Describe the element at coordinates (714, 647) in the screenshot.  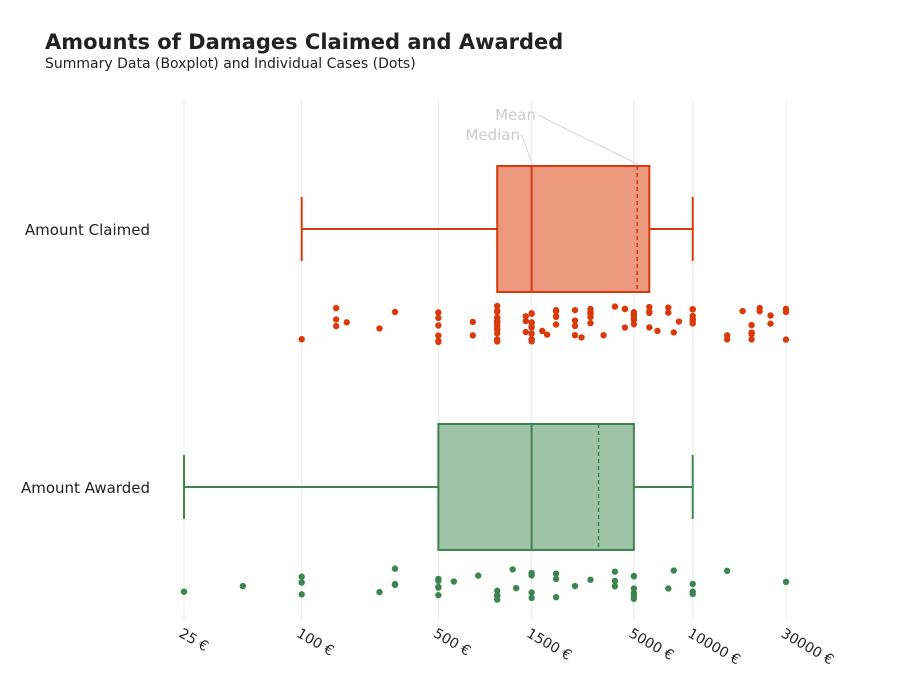
I see `x-tick-label: 10000 €` at that location.